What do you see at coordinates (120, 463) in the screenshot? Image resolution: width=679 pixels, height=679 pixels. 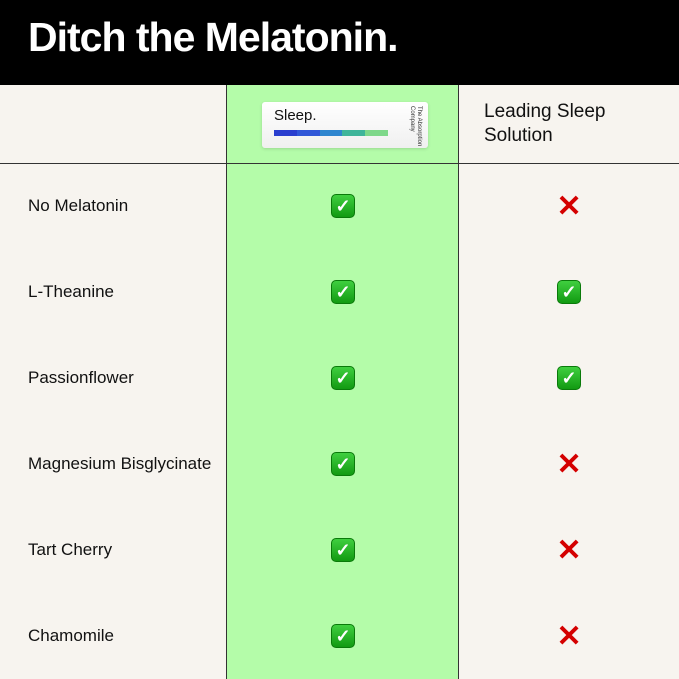 I see `row-label: Magnesium Bisglycinate` at bounding box center [120, 463].